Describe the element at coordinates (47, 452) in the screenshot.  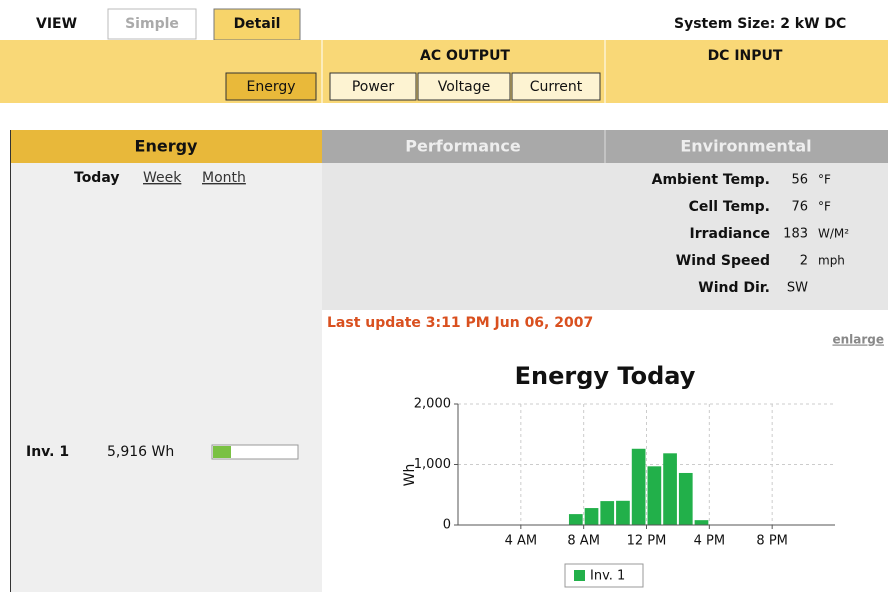
I see `inverter-name: Inv. 1` at that location.